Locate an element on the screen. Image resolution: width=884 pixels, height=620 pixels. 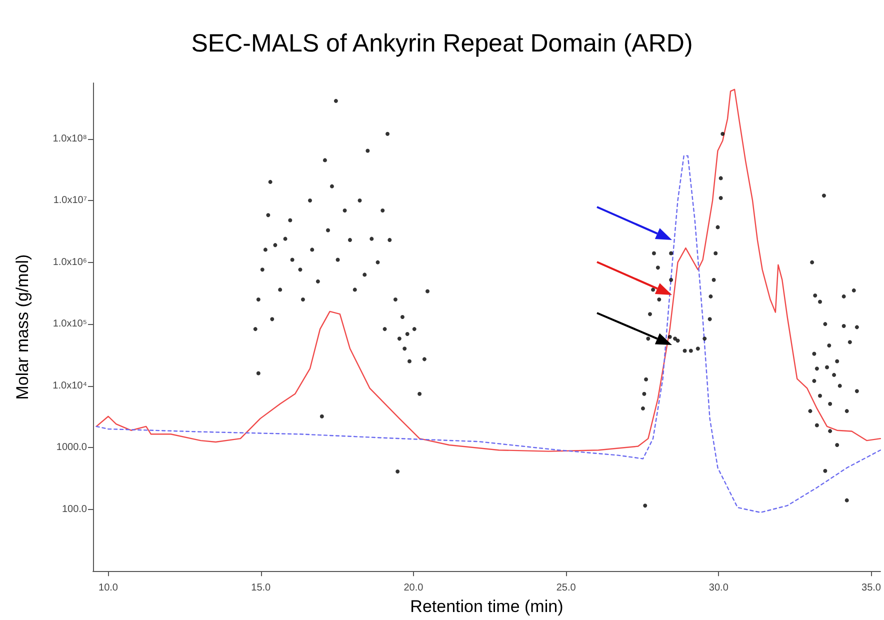
y-tick-label: 1.0x10⁷ is located at coordinates (70, 200).